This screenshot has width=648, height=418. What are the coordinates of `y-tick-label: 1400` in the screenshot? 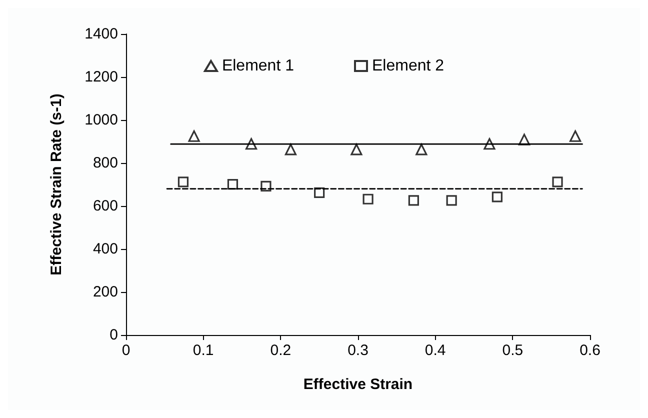 It's located at (101, 34).